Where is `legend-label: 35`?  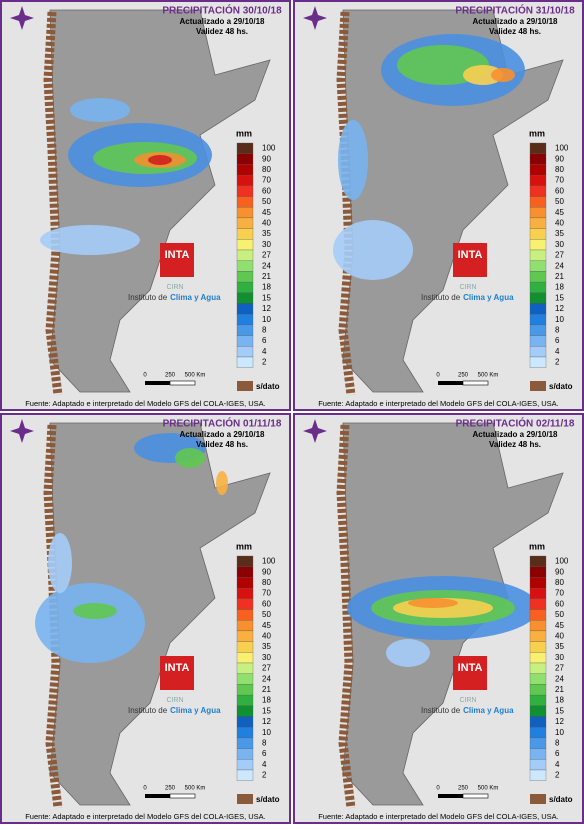 legend-label: 35 is located at coordinates (559, 233).